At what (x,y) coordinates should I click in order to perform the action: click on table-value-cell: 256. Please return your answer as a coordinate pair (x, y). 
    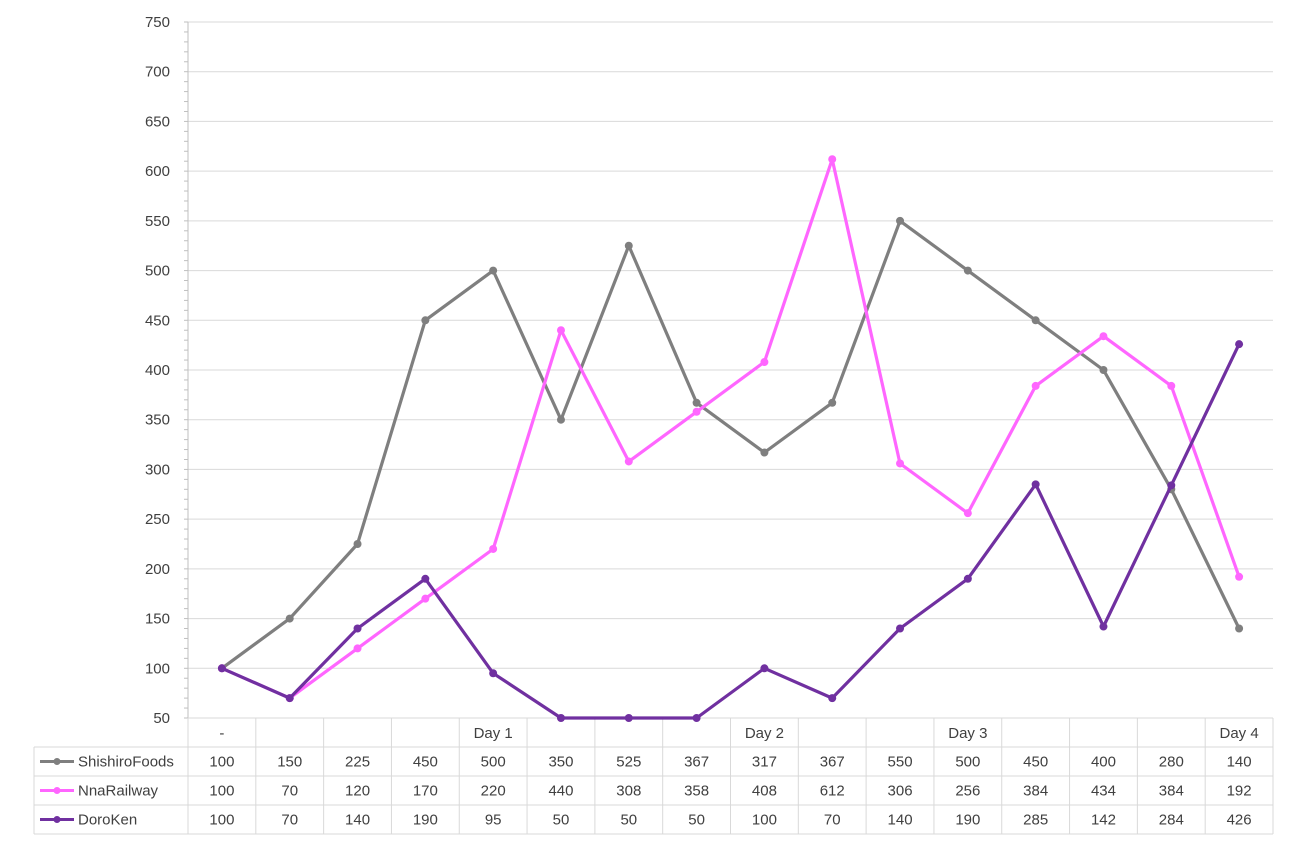
    Looking at the image, I should click on (967, 791).